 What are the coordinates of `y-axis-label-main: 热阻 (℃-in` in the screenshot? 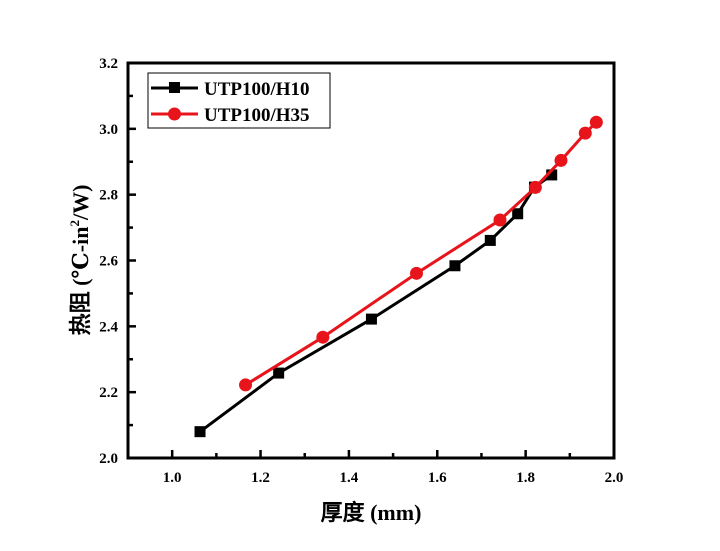 It's located at (80, 281).